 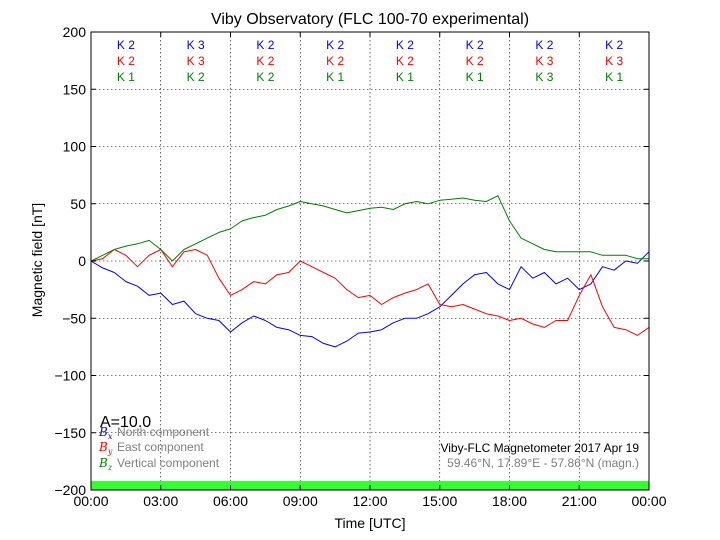 I want to click on k-index-green-7: K 1, so click(x=614, y=77).